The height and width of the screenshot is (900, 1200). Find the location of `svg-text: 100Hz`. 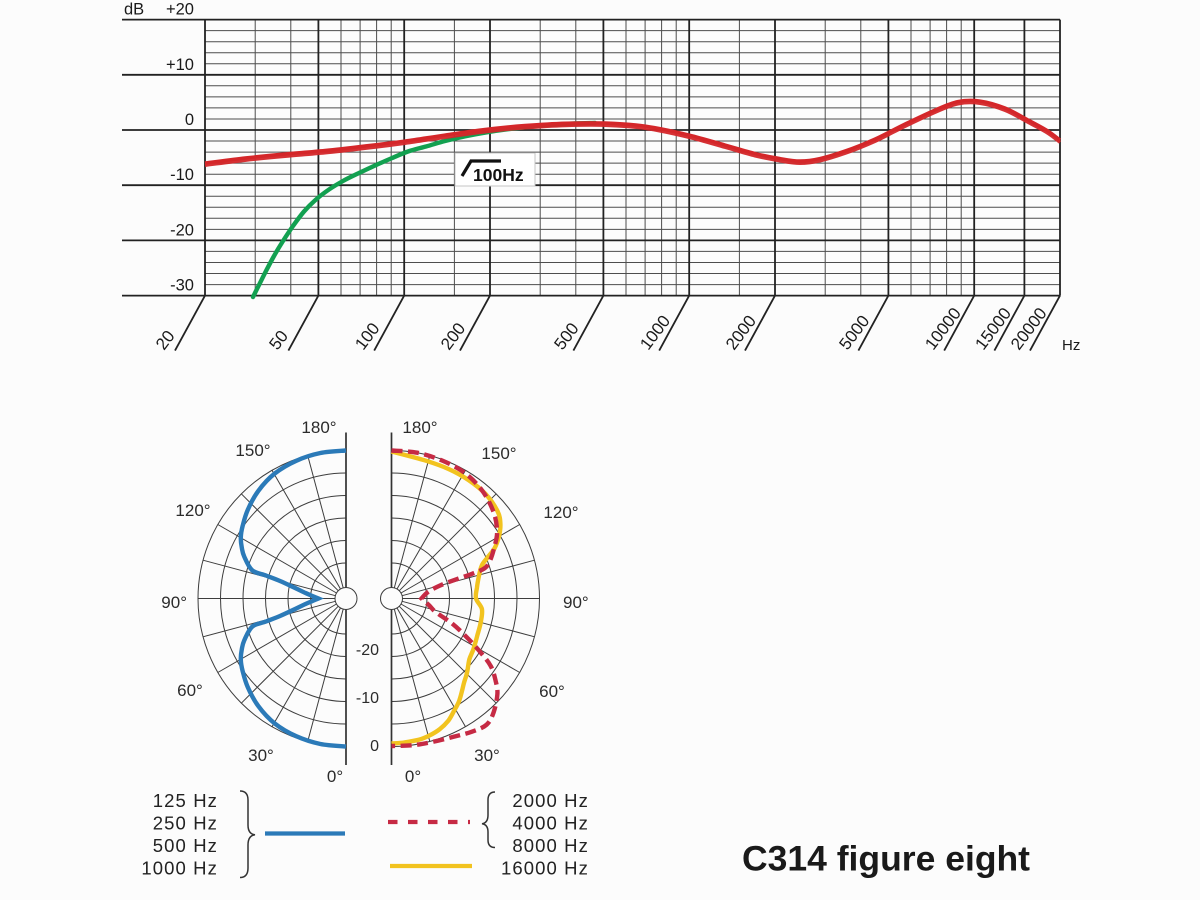

svg-text: 100Hz is located at coordinates (498, 175).